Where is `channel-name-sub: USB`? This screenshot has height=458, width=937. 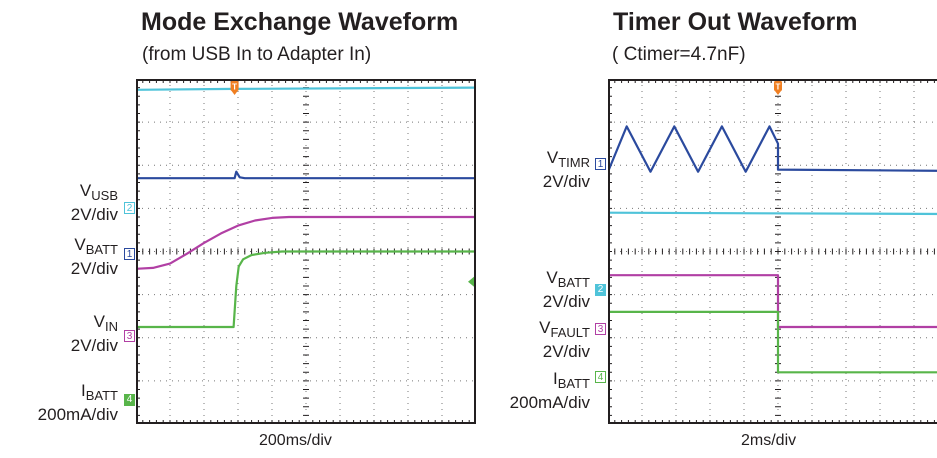
channel-name-sub: USB is located at coordinates (104, 195).